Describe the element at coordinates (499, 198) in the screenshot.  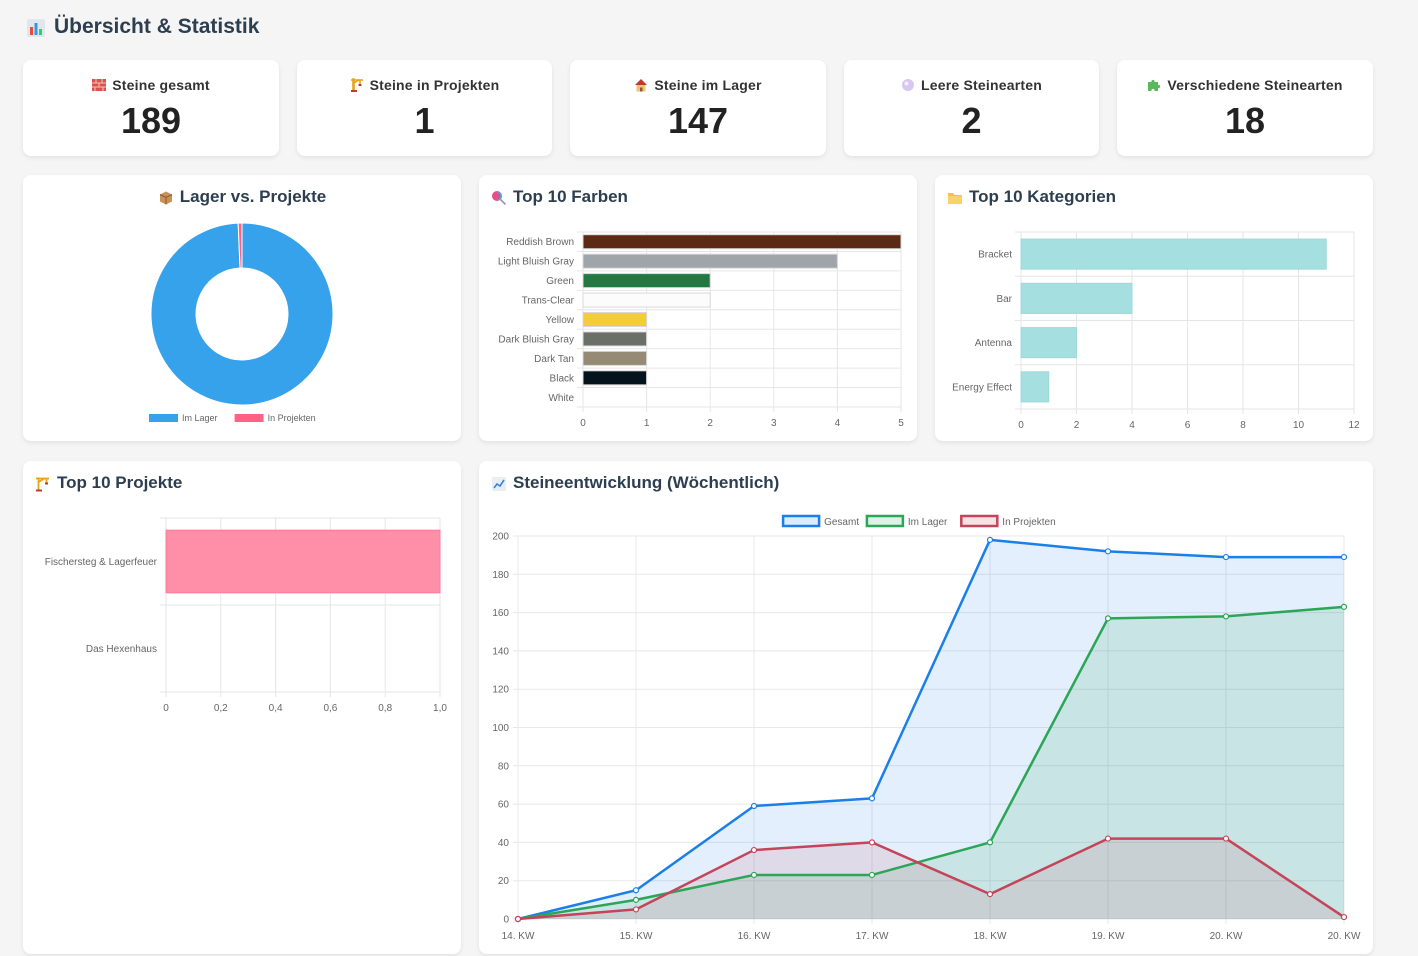
I see `lollipop-icon` at that location.